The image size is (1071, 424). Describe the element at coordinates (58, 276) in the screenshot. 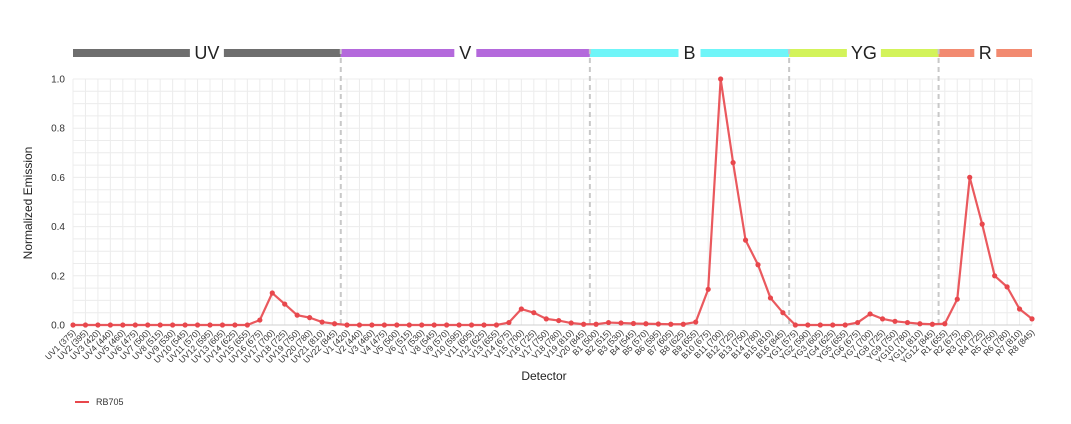

I see `y-tick-label: 0.2` at that location.